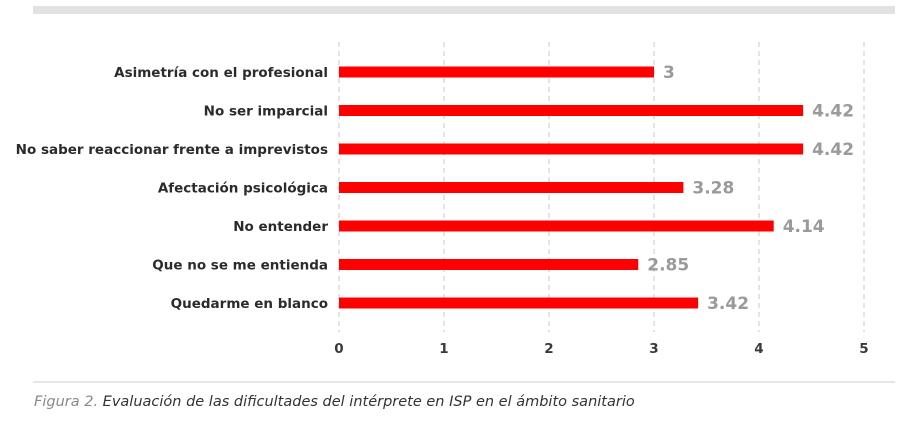 Image resolution: width=911 pixels, height=433 pixels. What do you see at coordinates (728, 304) in the screenshot?
I see `data-label: 3.42` at bounding box center [728, 304].